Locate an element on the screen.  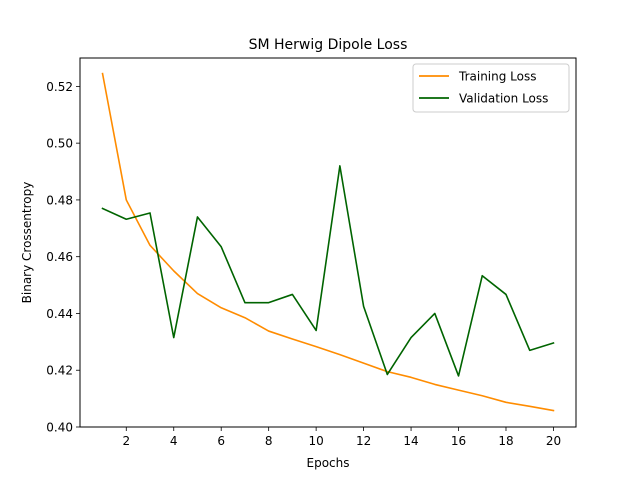
legend-label-training: Training Loss is located at coordinates (497, 77).